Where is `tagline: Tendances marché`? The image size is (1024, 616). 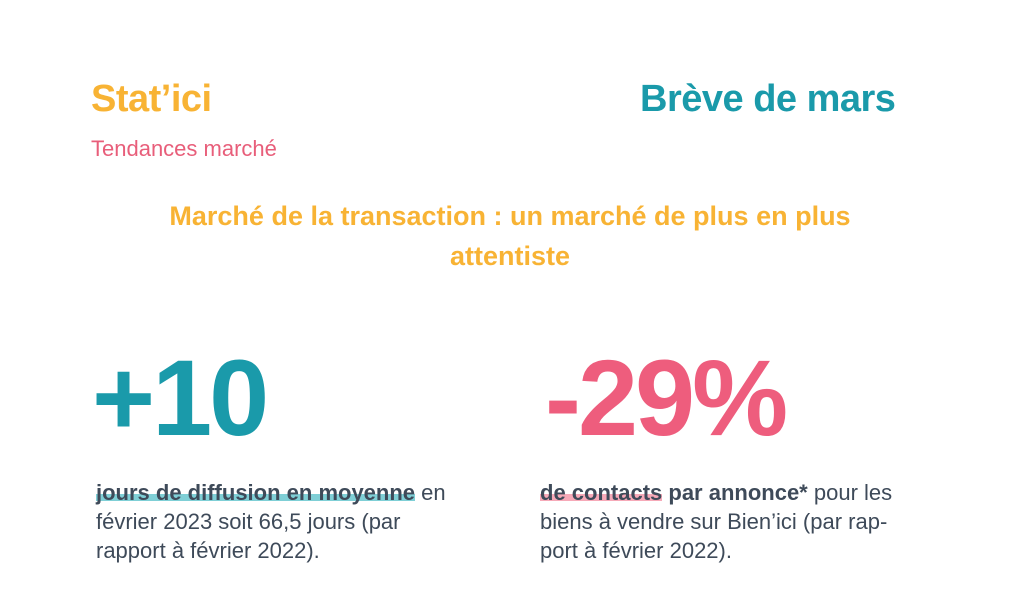 tagline: Tendances marché is located at coordinates (184, 148).